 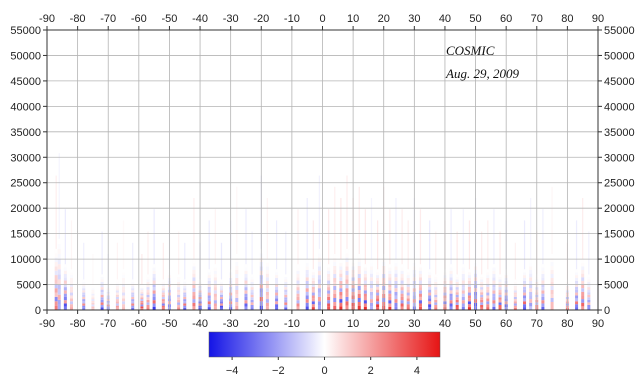 What do you see at coordinates (231, 19) in the screenshot?
I see `x-tick-label-top: -30` at bounding box center [231, 19].